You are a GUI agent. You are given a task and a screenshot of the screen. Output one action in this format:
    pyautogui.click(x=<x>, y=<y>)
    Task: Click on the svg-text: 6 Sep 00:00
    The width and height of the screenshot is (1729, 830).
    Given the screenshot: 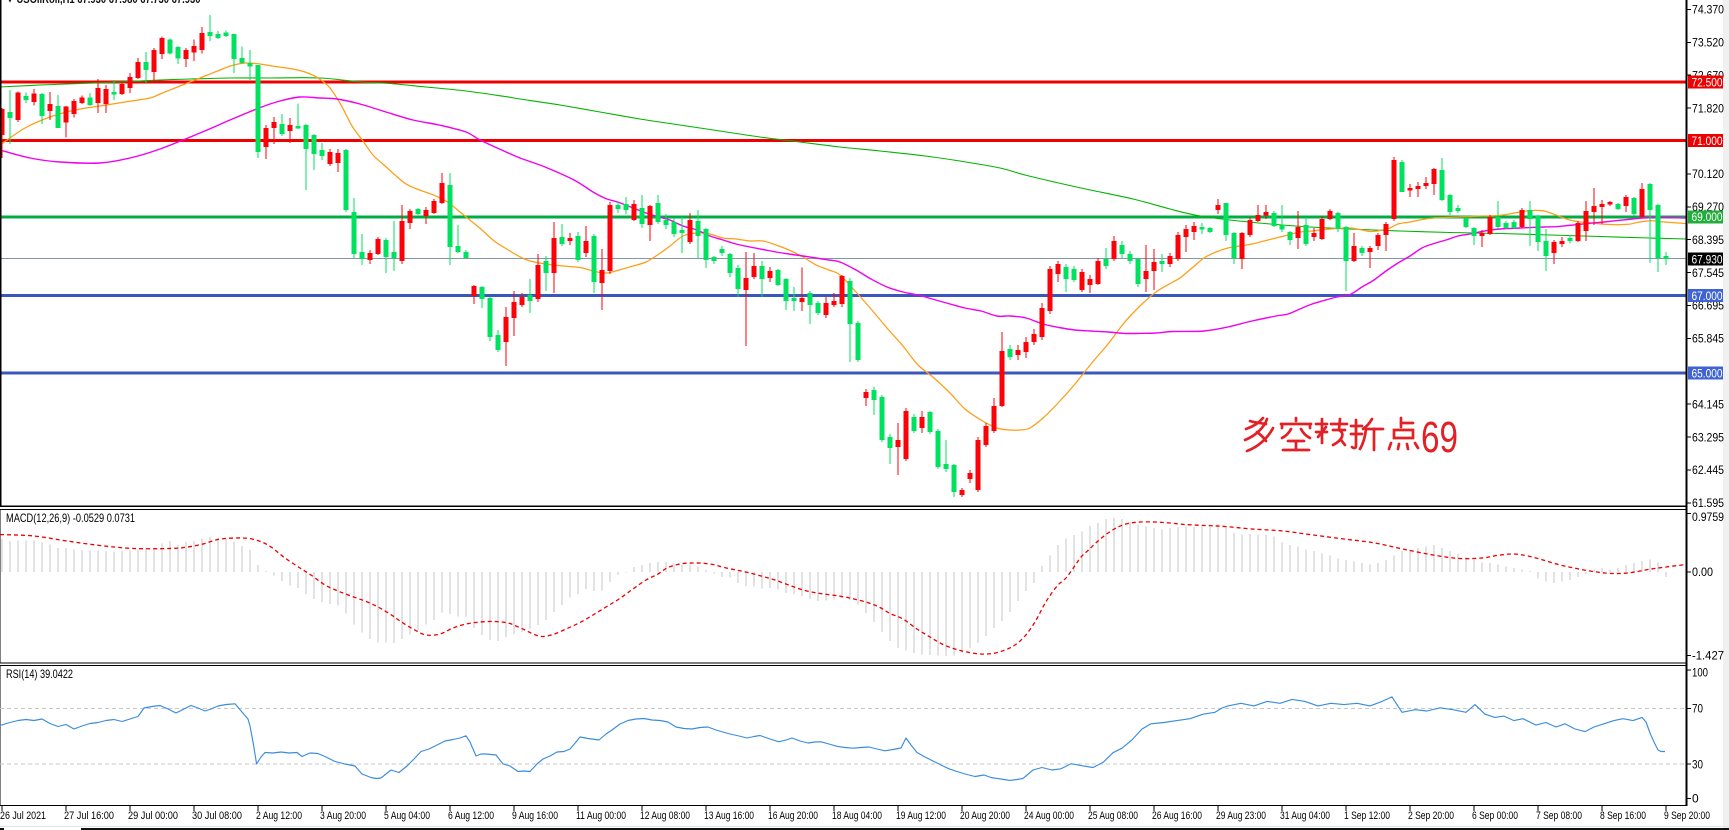 What is the action you would take?
    pyautogui.click(x=1495, y=816)
    